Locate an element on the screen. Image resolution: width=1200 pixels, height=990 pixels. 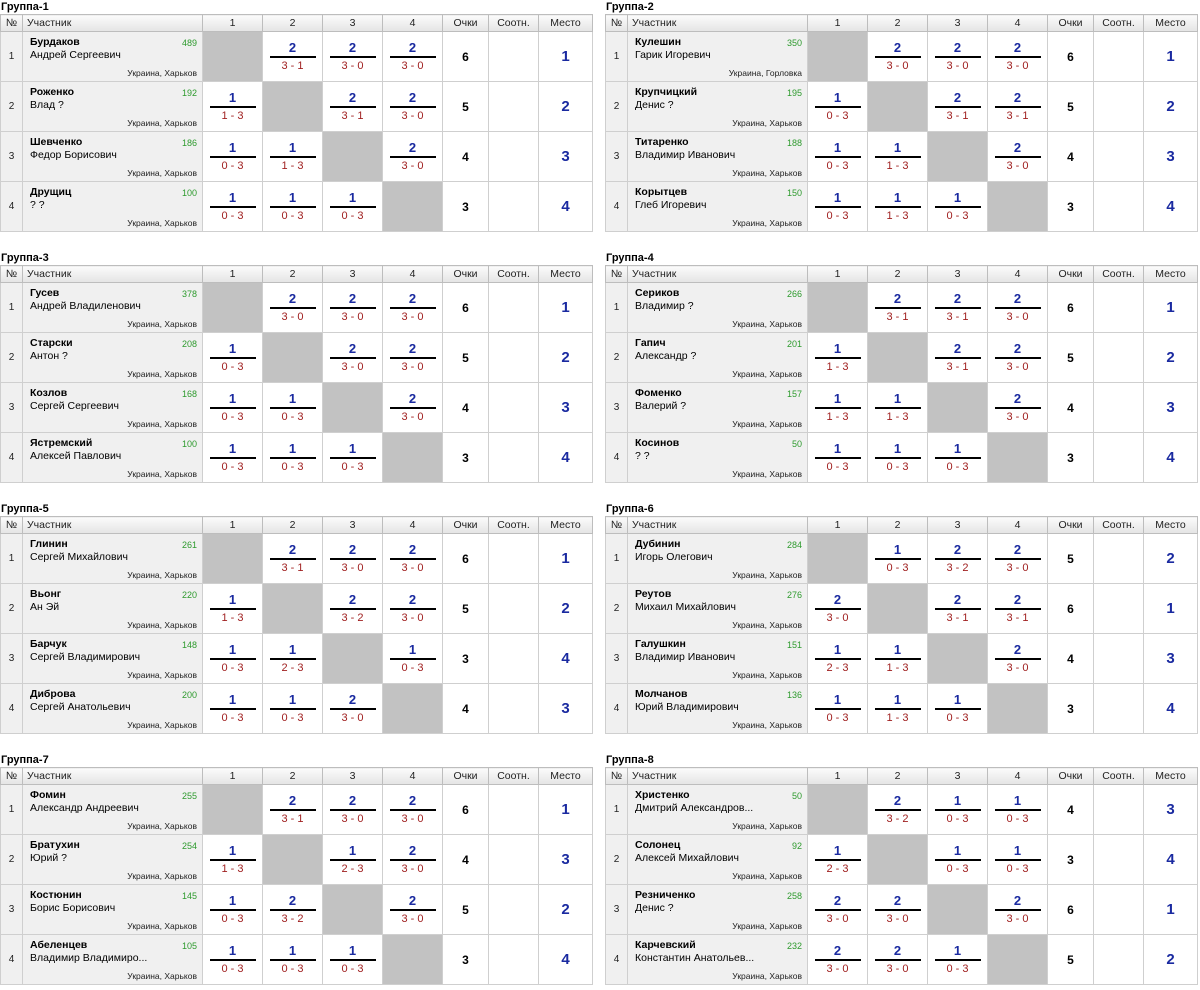
player-surname: Роженко is located at coordinates (52, 92).